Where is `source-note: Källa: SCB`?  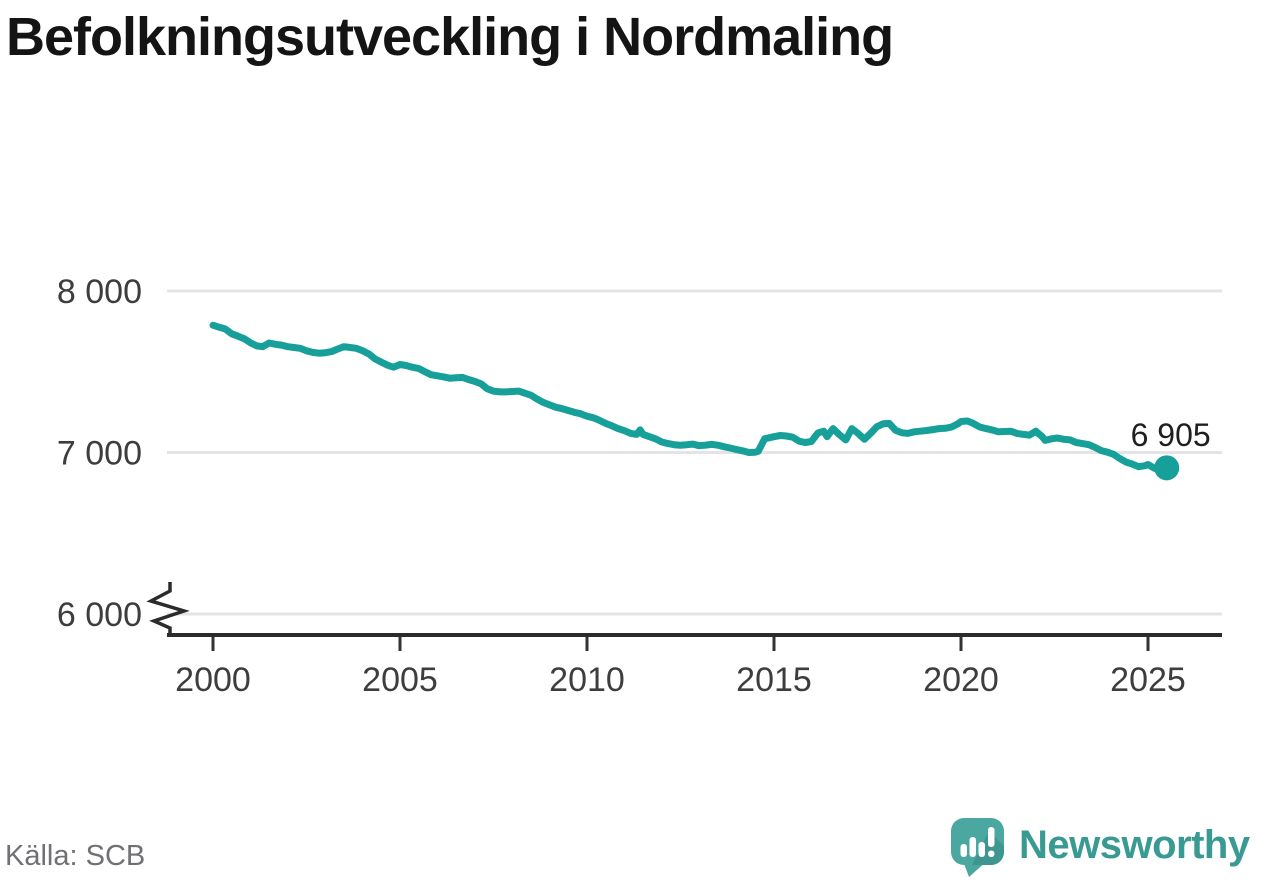
source-note: Källa: SCB is located at coordinates (75, 856).